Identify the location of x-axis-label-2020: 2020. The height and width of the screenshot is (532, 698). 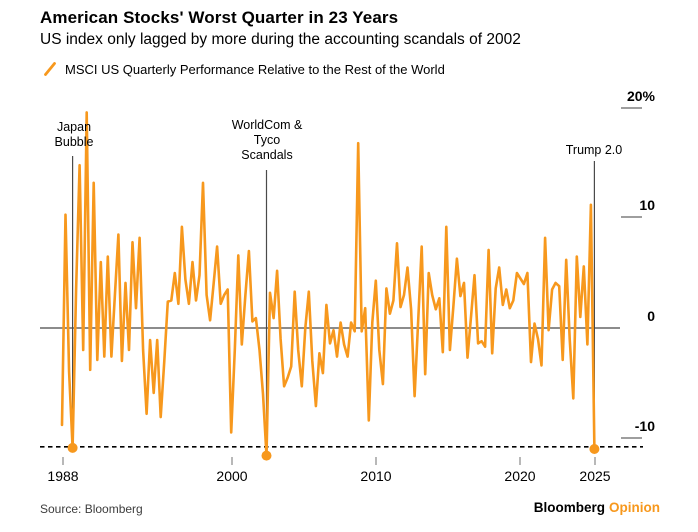
(520, 476).